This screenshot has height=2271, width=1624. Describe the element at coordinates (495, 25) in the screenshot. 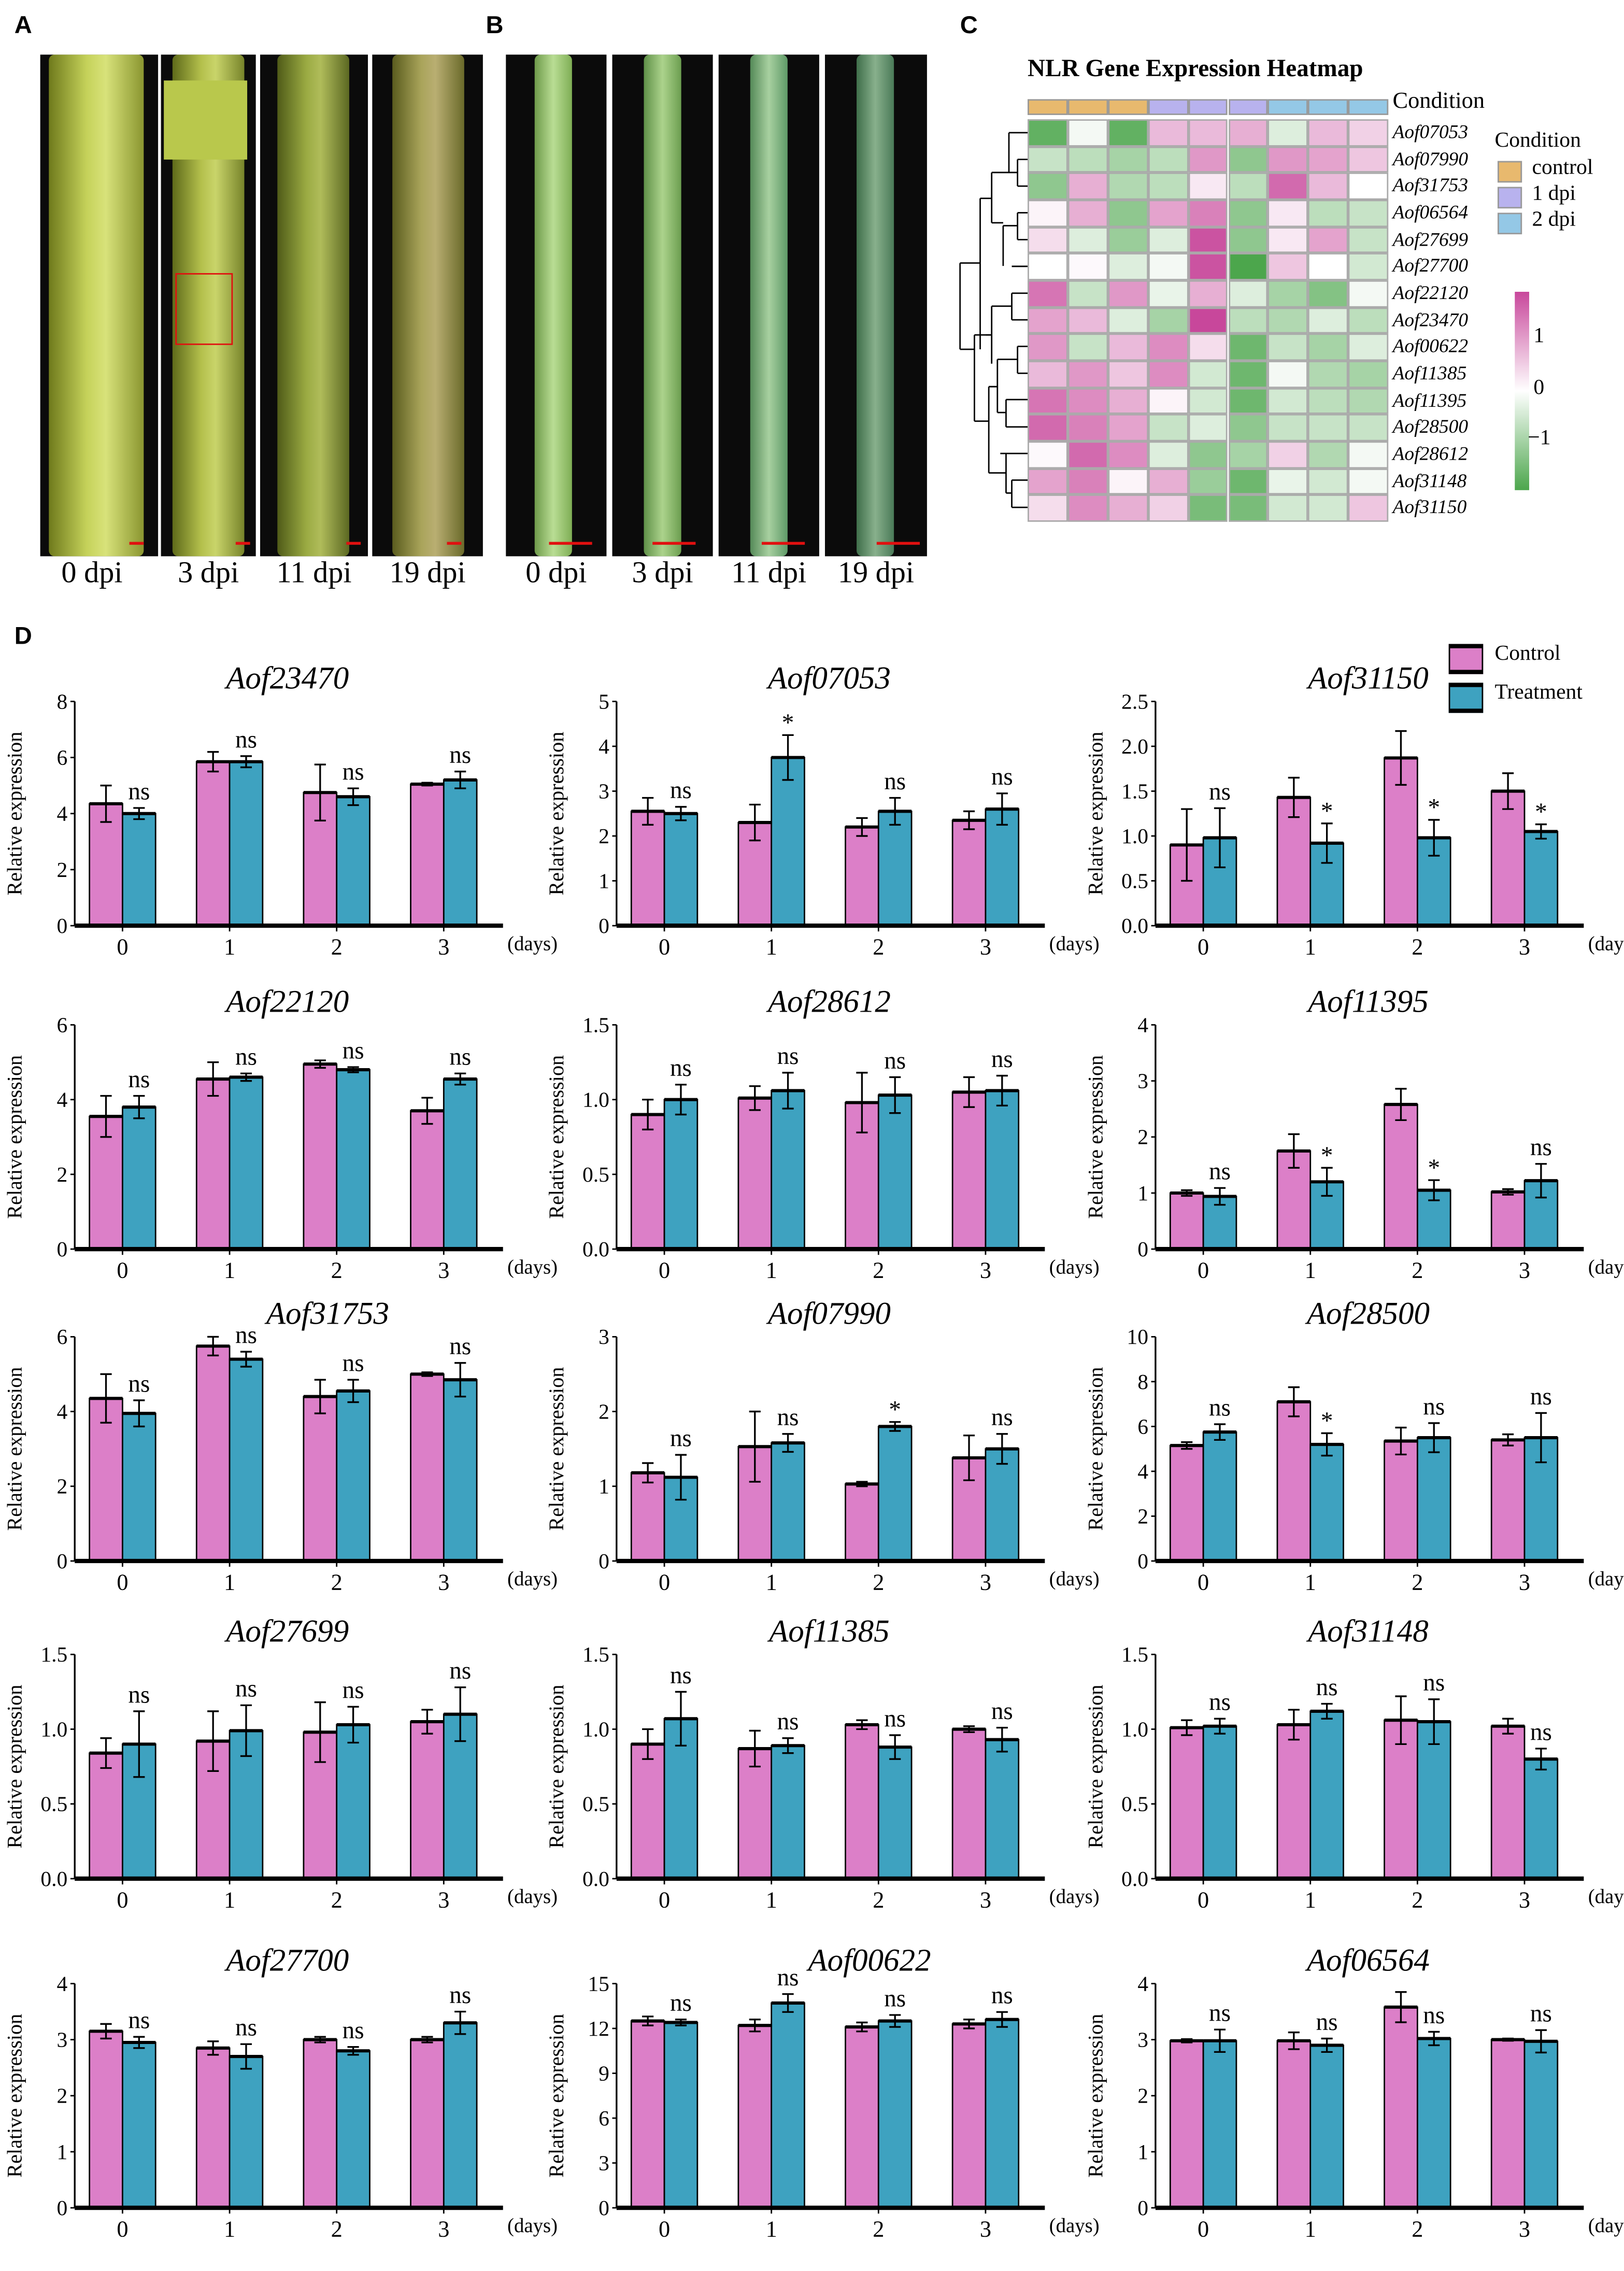

I see `panel-label-b: B` at that location.